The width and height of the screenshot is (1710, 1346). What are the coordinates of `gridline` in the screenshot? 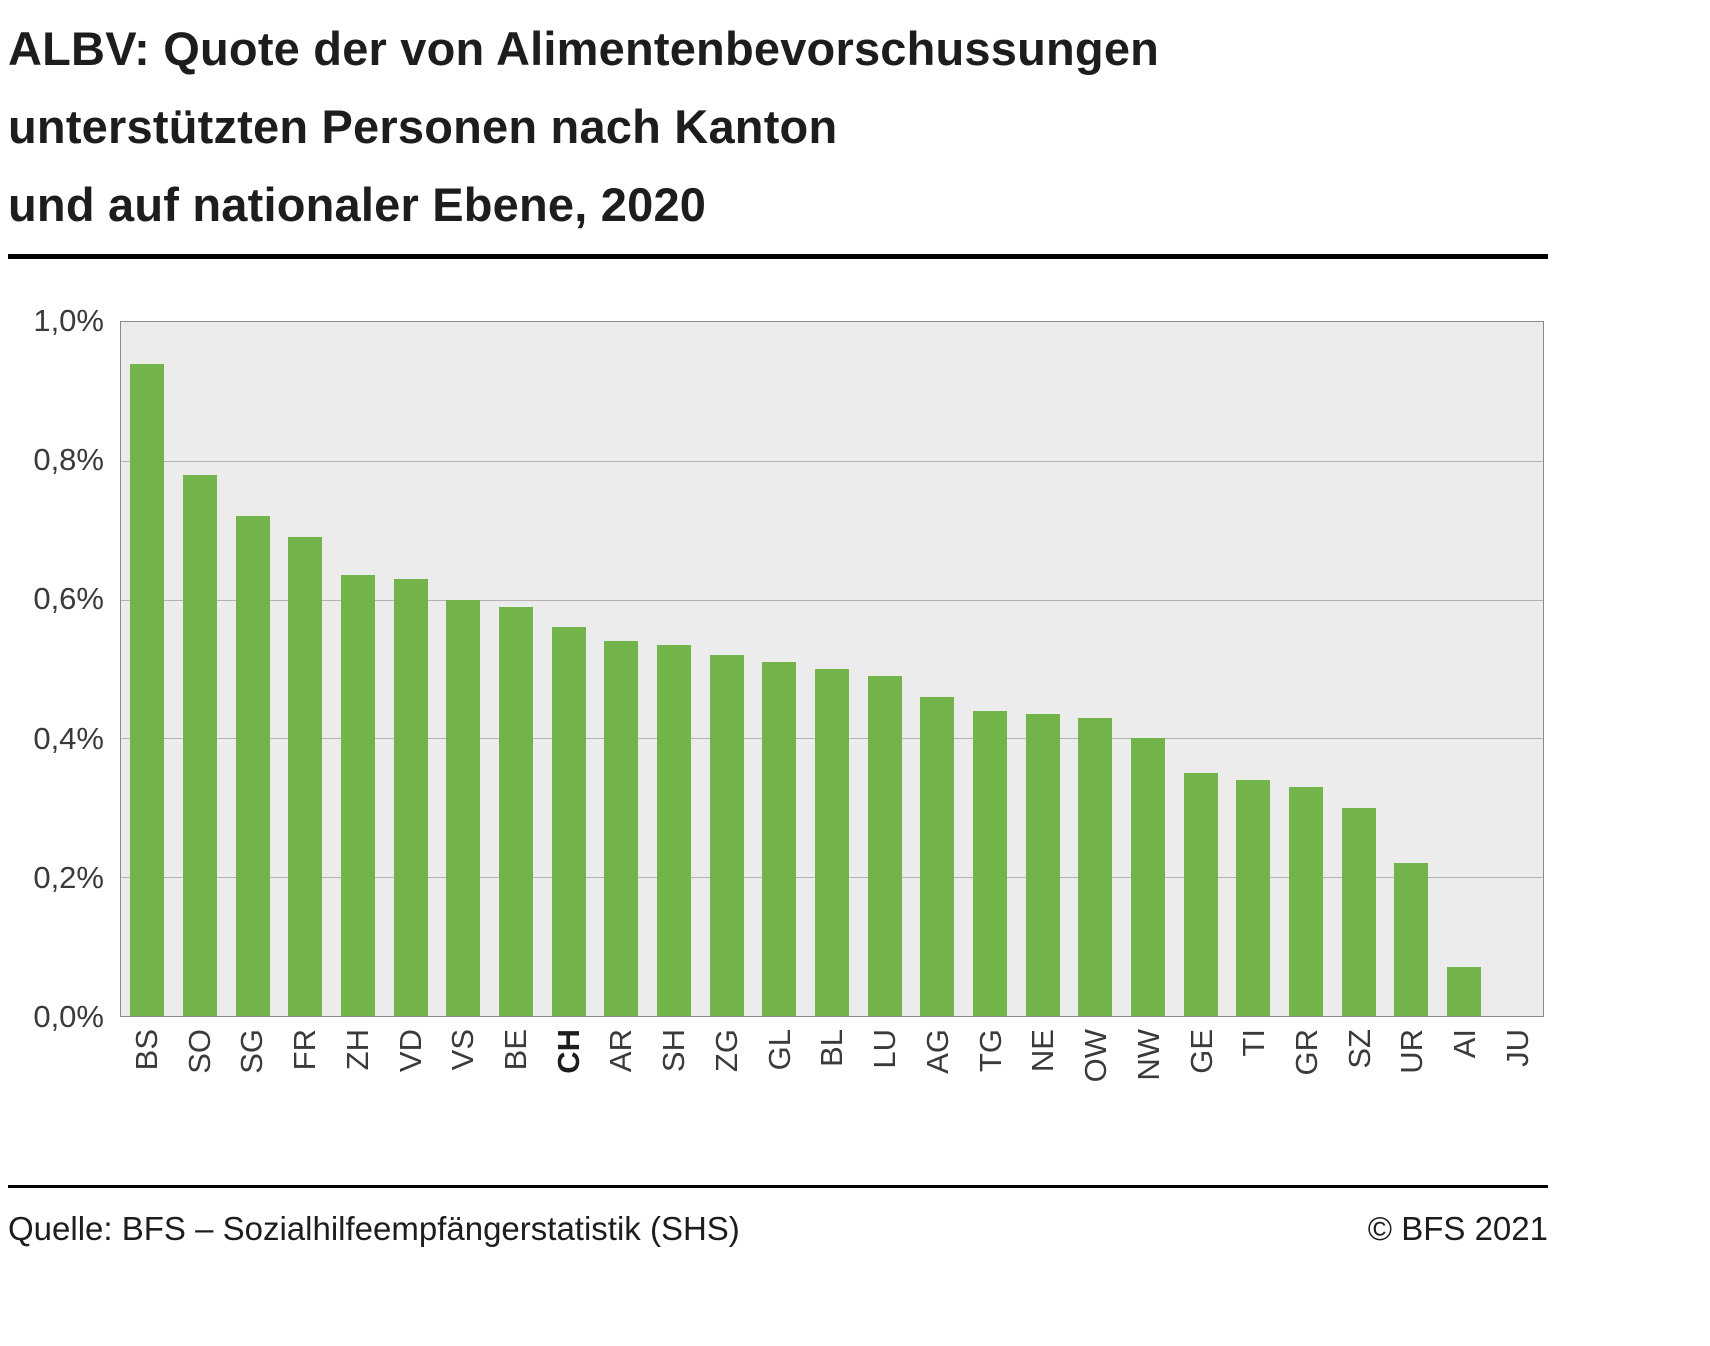 It's located at (832, 461).